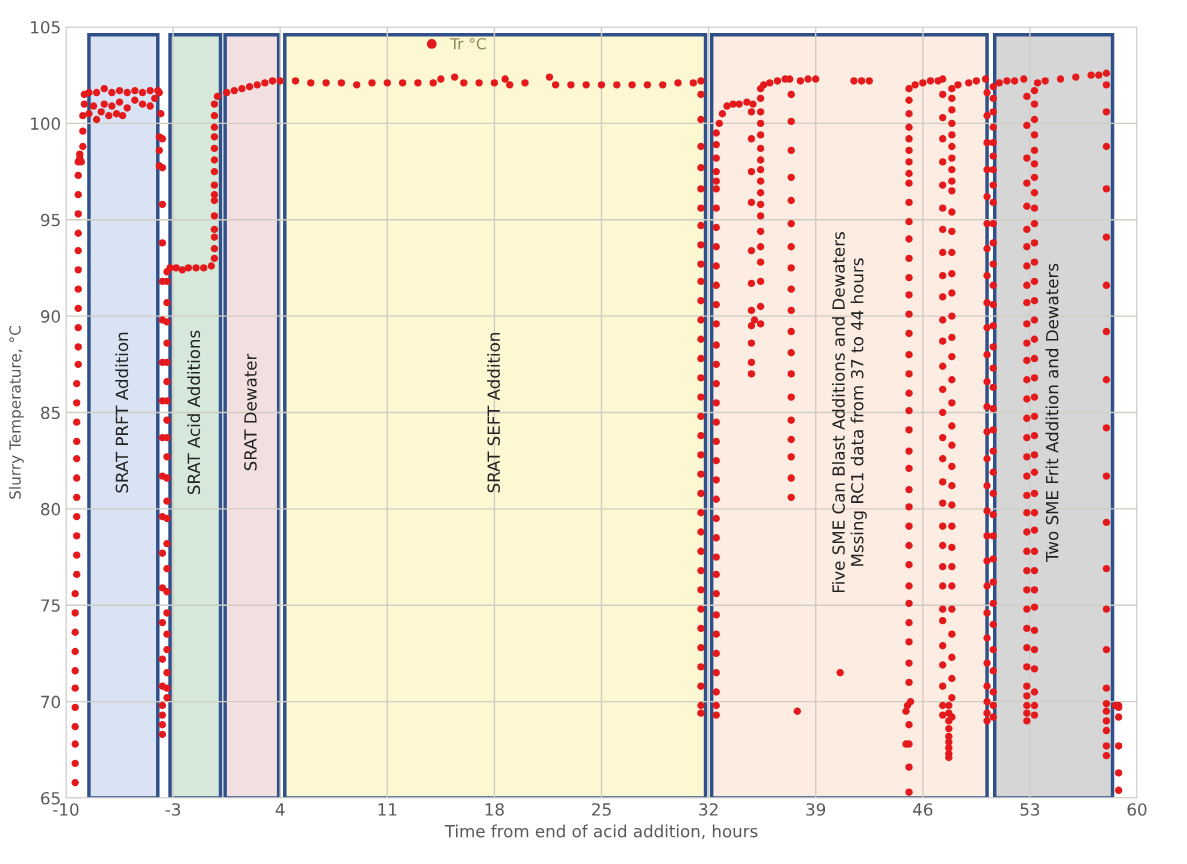 The width and height of the screenshot is (1187, 864). What do you see at coordinates (50, 220) in the screenshot?
I see `y-tick-label: 95` at bounding box center [50, 220].